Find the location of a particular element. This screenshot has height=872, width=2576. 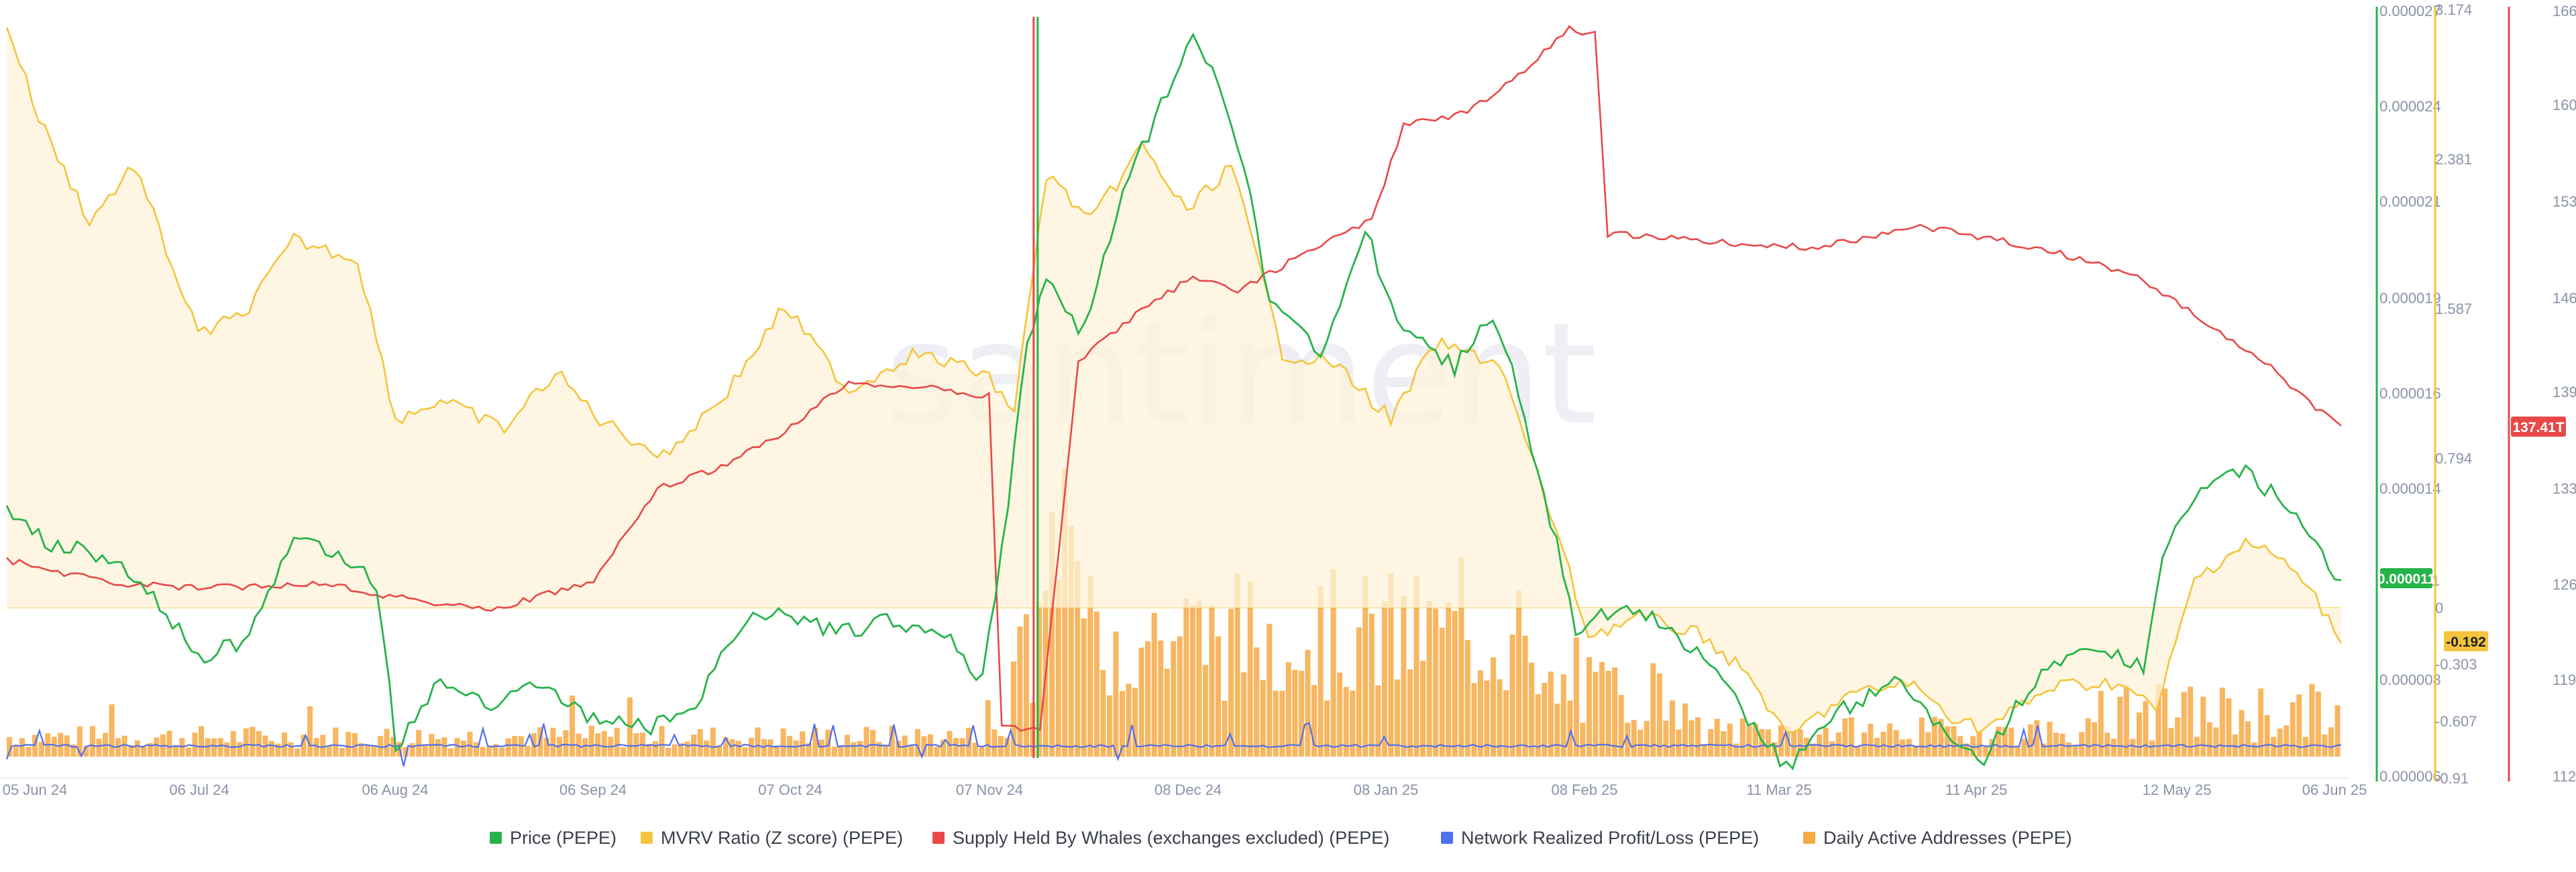

whales-axis-tick: 153.26T is located at coordinates (2564, 201).